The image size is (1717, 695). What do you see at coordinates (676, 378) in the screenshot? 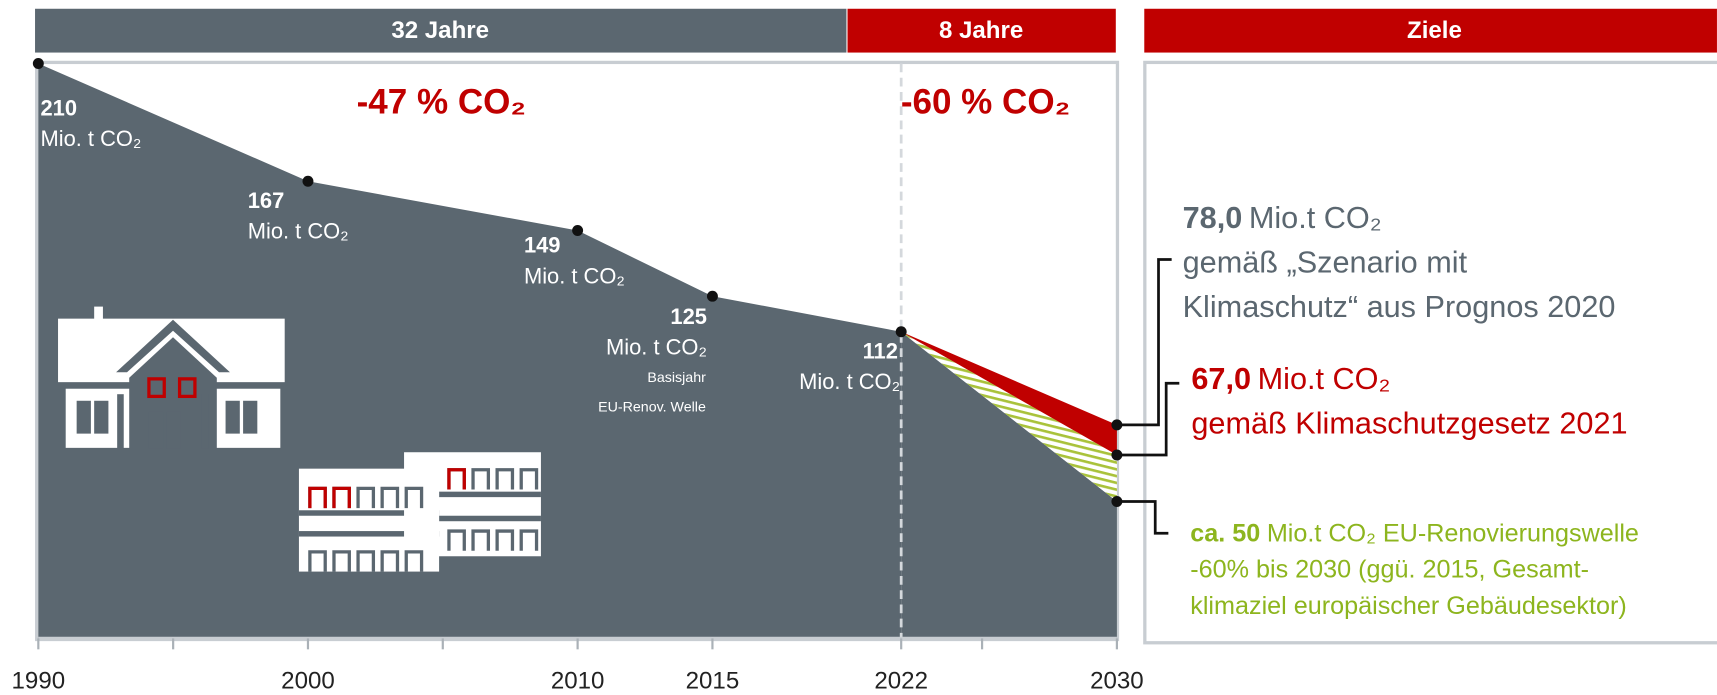
I see `note: Basisjahr` at bounding box center [676, 378].